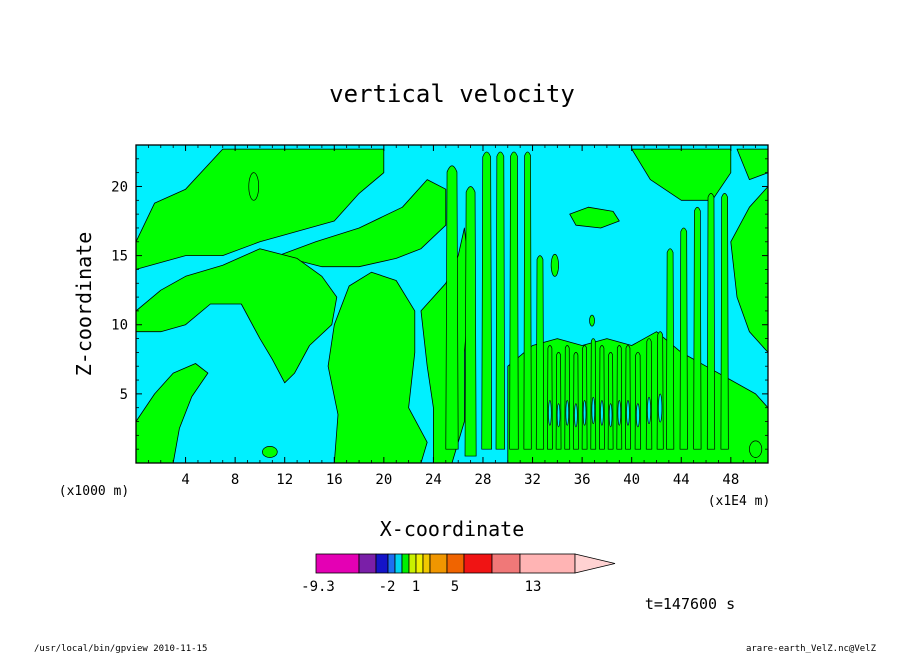 This screenshot has width=904, height=654. I want to click on x-tick-label: 4, so click(185, 480).